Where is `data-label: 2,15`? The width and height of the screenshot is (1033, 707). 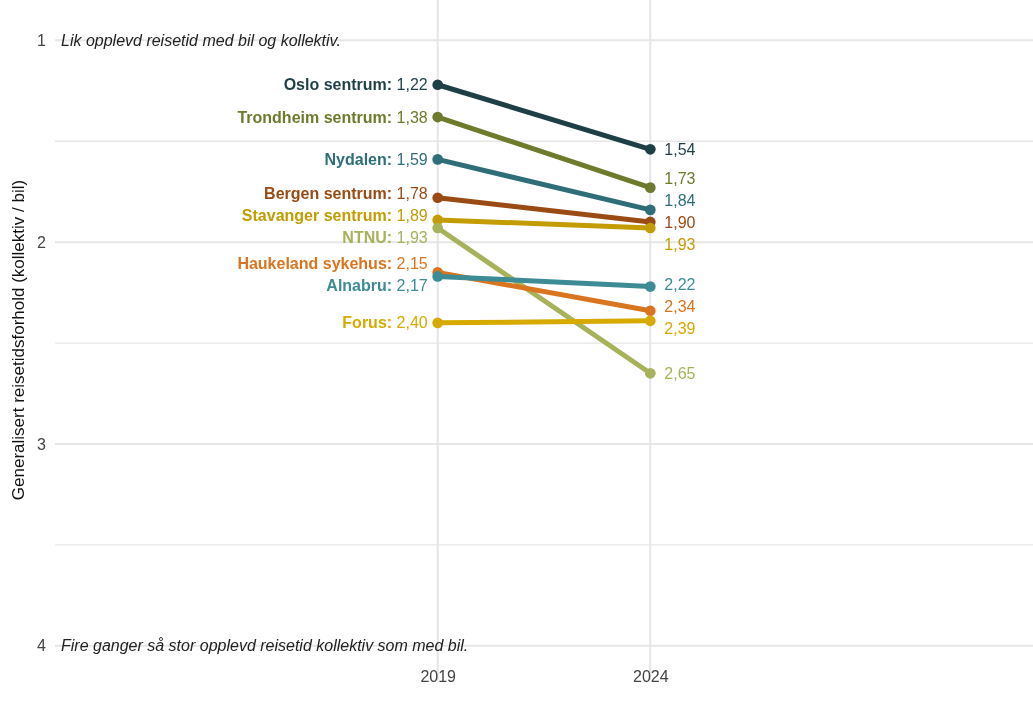 data-label: 2,15 is located at coordinates (412, 264).